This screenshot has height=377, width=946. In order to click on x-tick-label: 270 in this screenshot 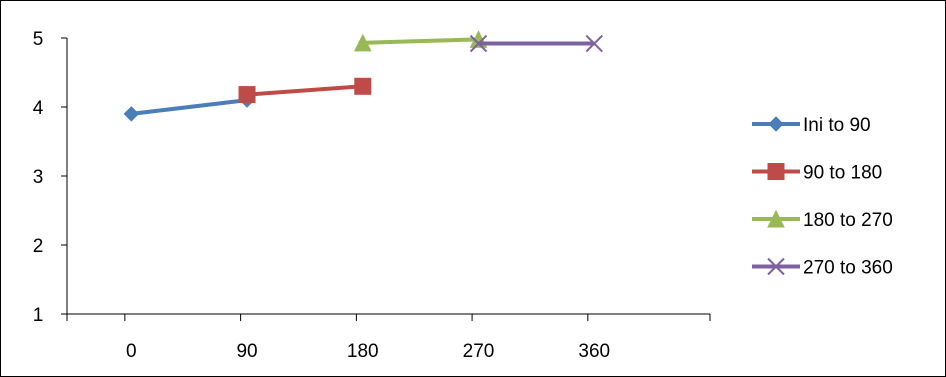, I will do `click(479, 351)`.